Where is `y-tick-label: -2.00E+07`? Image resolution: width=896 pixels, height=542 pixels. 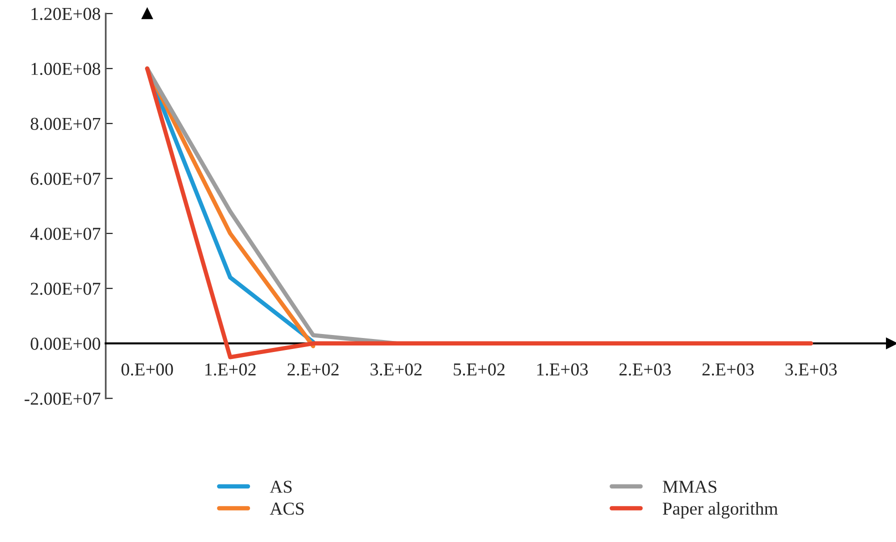 y-tick-label: -2.00E+07 is located at coordinates (62, 398).